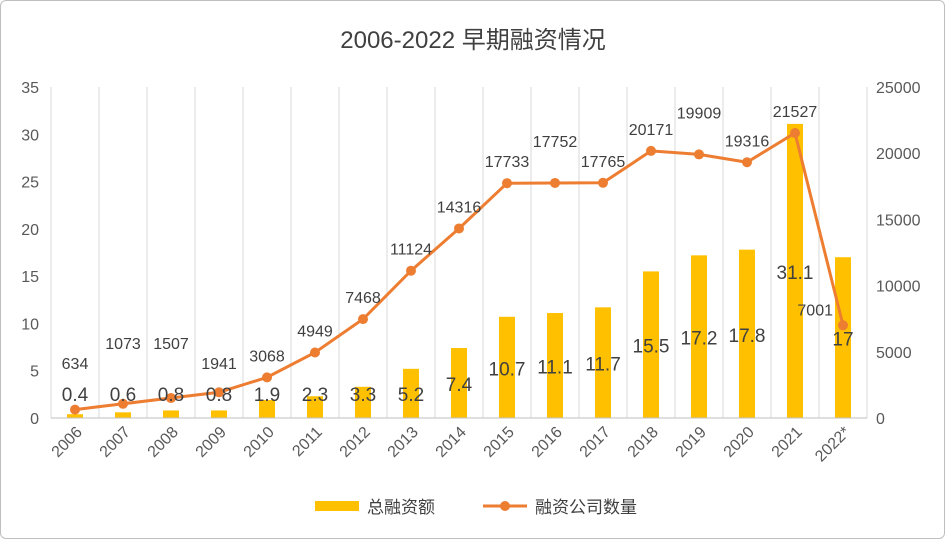 Image resolution: width=945 pixels, height=539 pixels. Describe the element at coordinates (123, 395) in the screenshot. I see `bar-data-label: 0.6` at that location.